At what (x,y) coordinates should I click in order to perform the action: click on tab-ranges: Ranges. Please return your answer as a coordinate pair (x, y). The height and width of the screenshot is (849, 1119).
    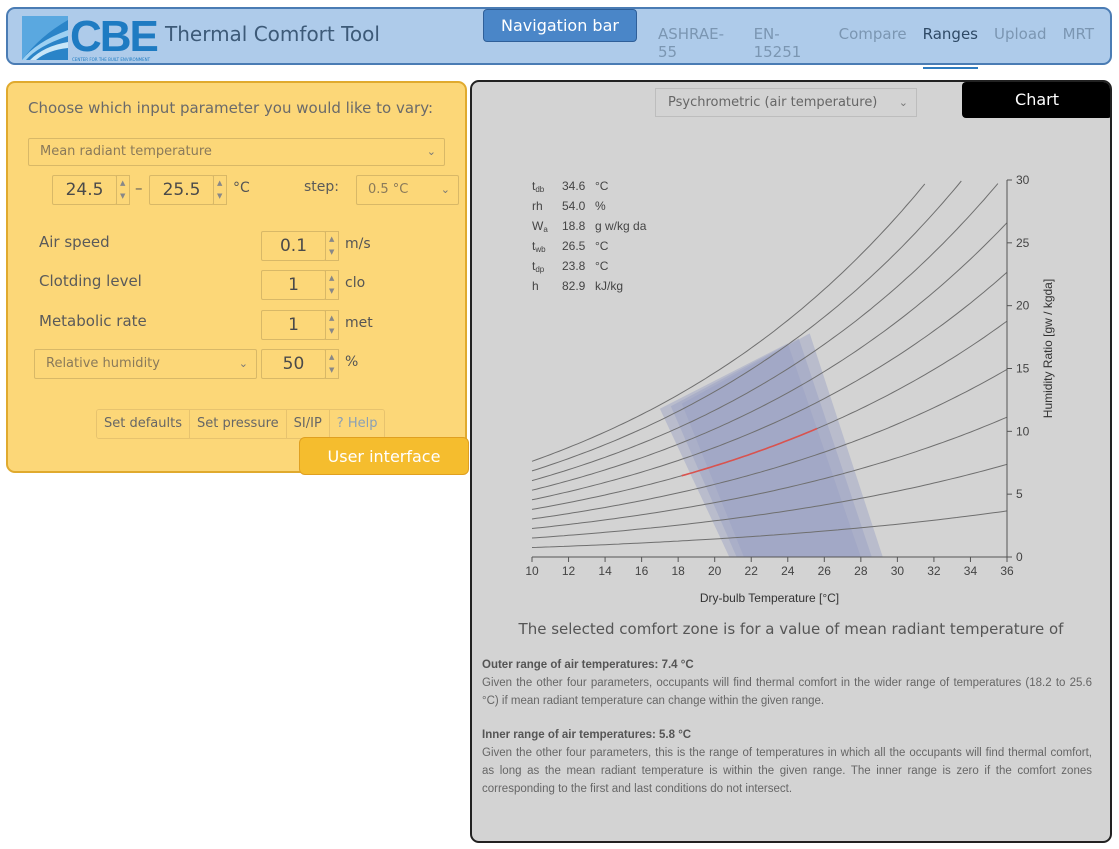
    Looking at the image, I should click on (950, 47).